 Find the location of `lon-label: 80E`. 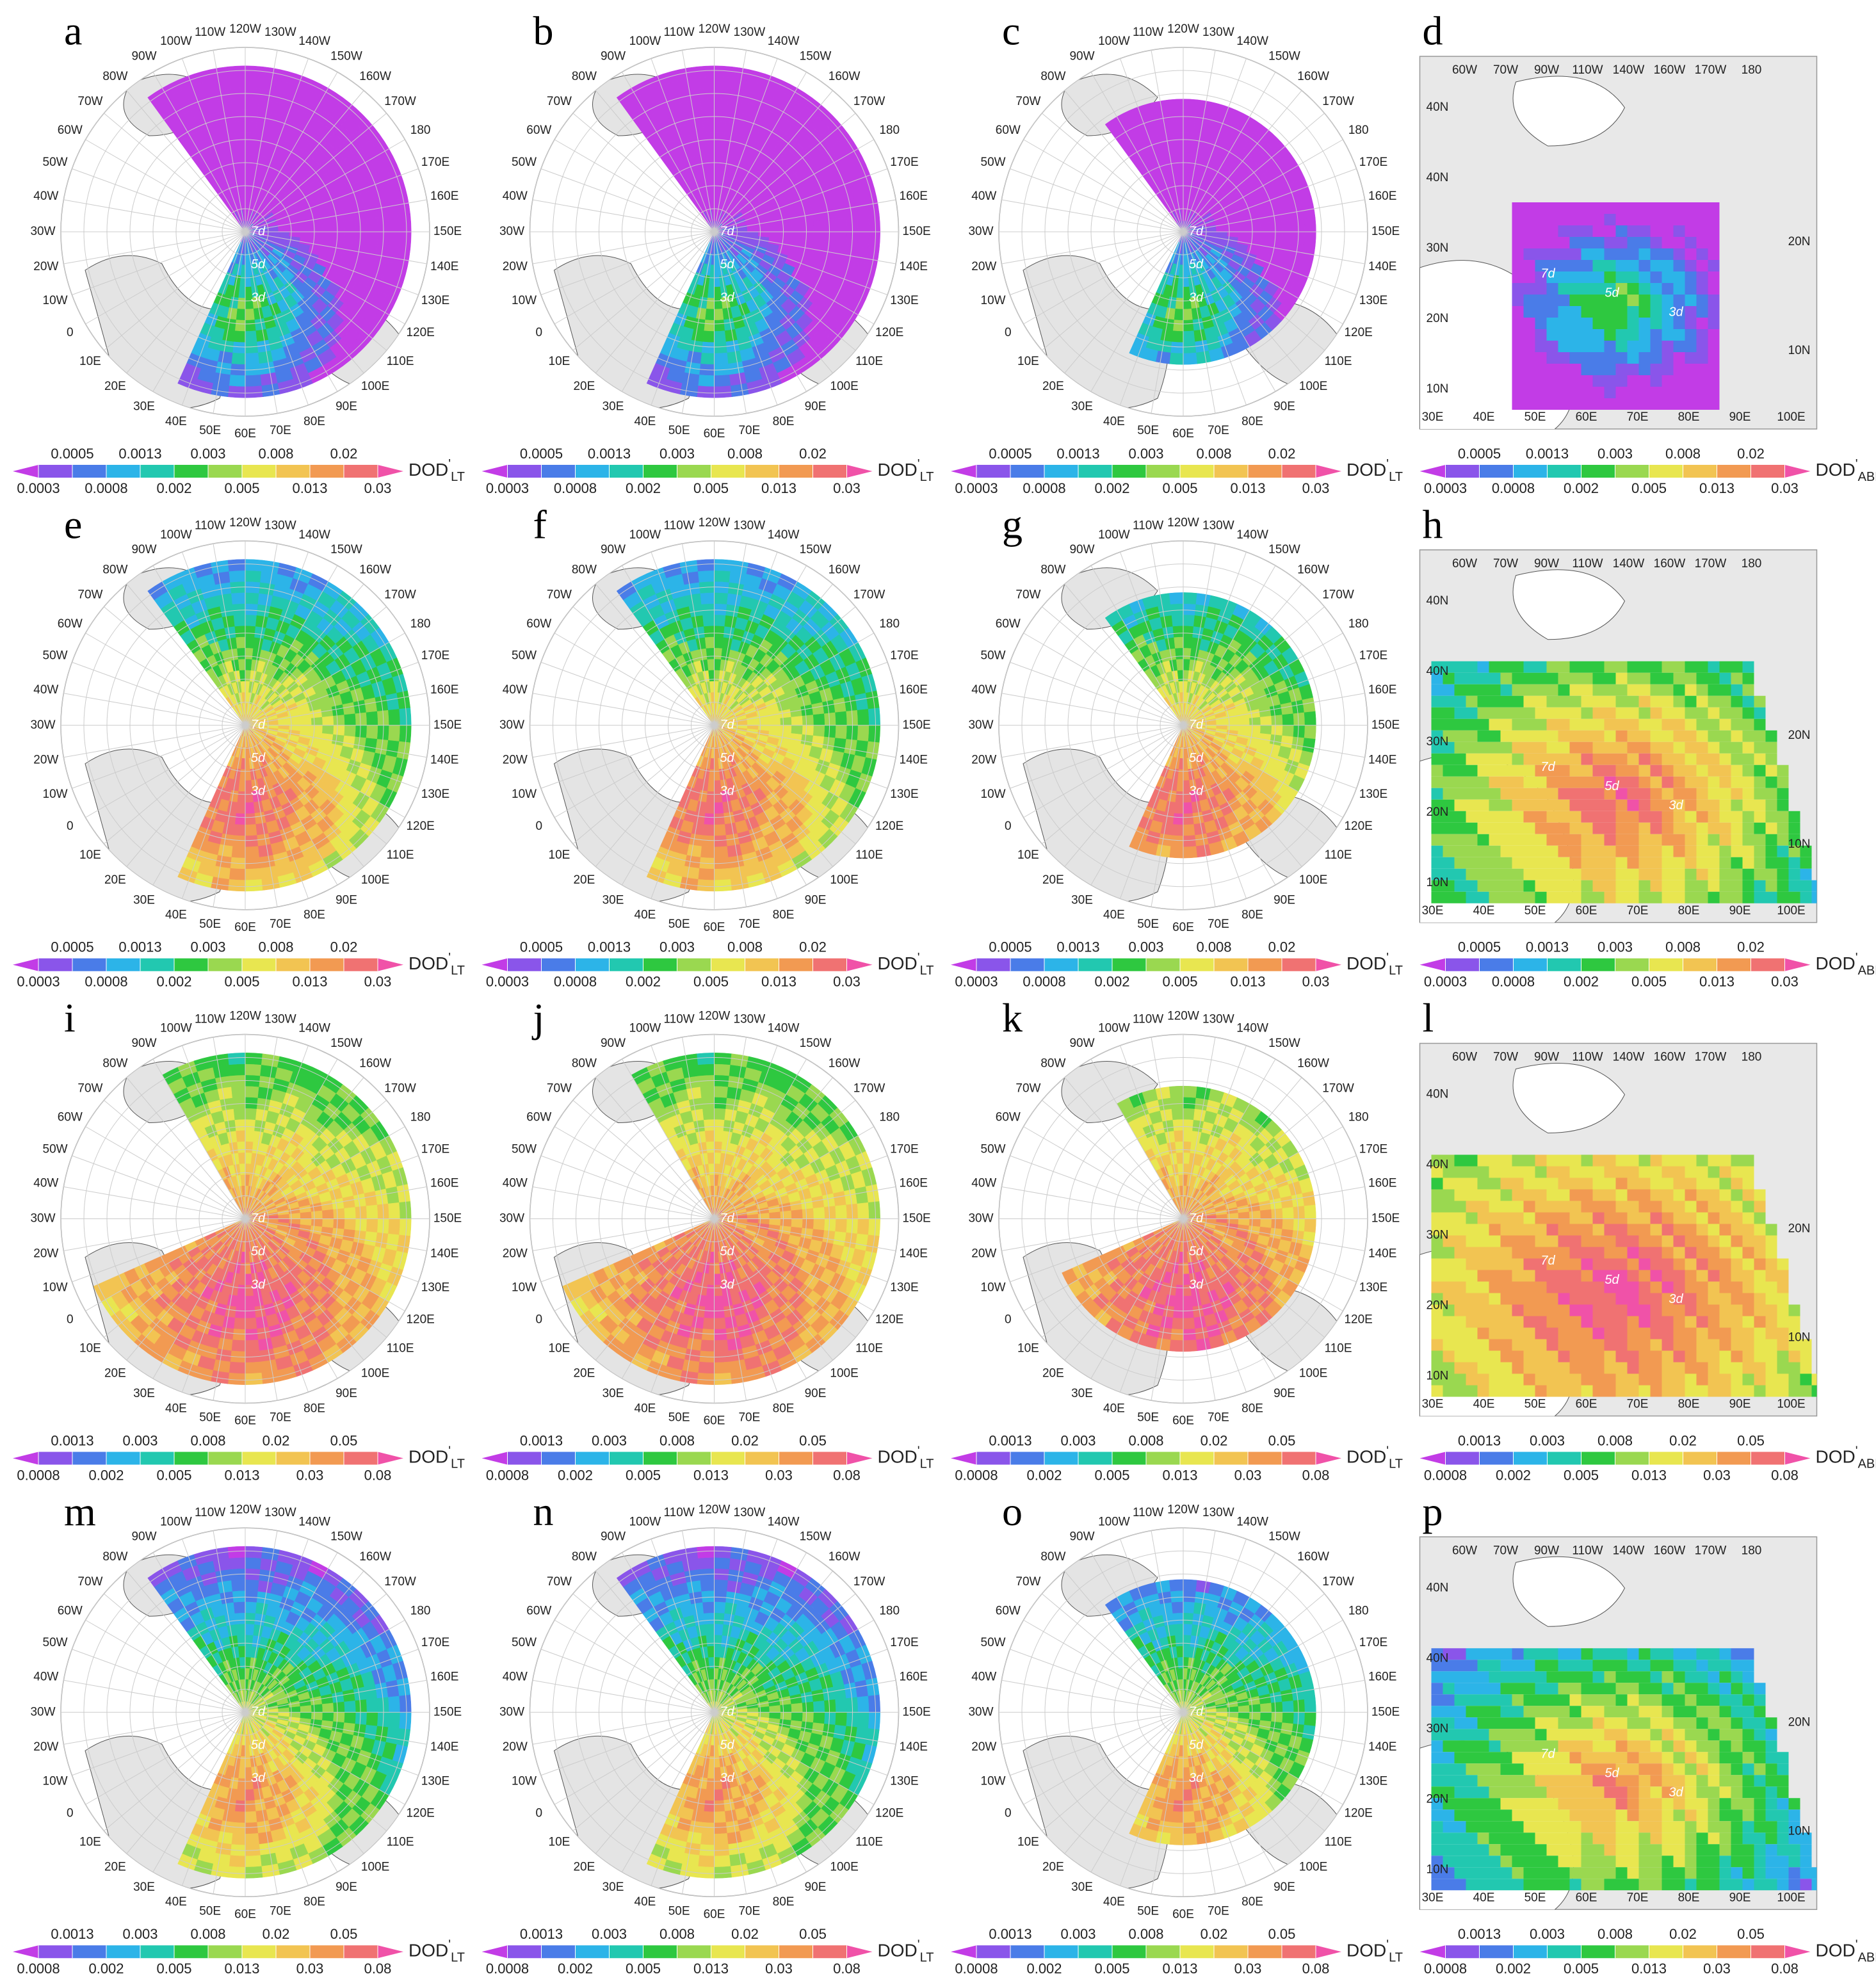

lon-label: 80E is located at coordinates (1689, 417).